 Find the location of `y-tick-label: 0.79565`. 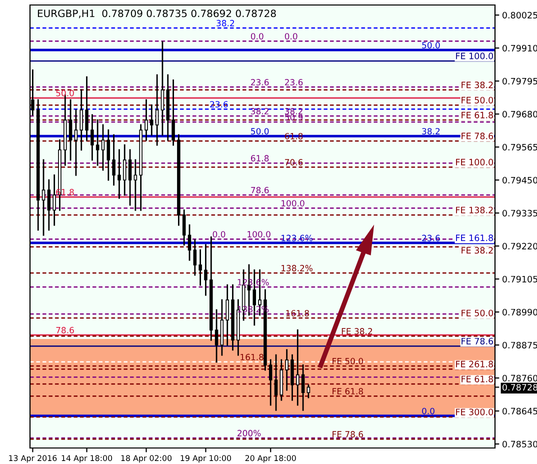

y-tick-label: 0.79565 is located at coordinates (519, 147).